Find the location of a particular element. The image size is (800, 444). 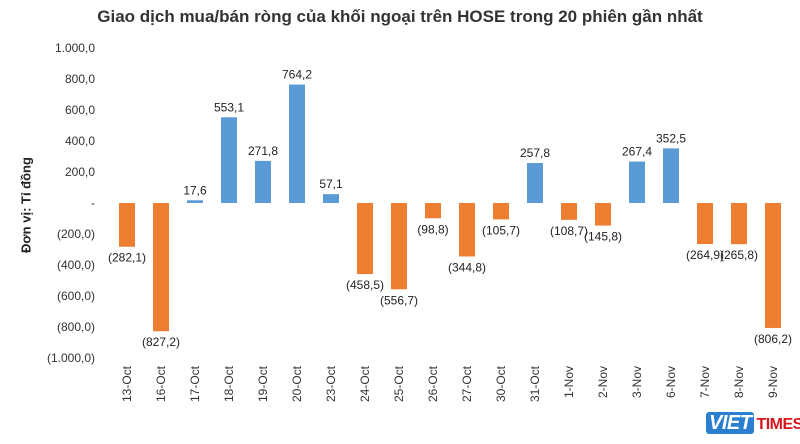

y-tick-label: (1.000,0) is located at coordinates (71, 358).